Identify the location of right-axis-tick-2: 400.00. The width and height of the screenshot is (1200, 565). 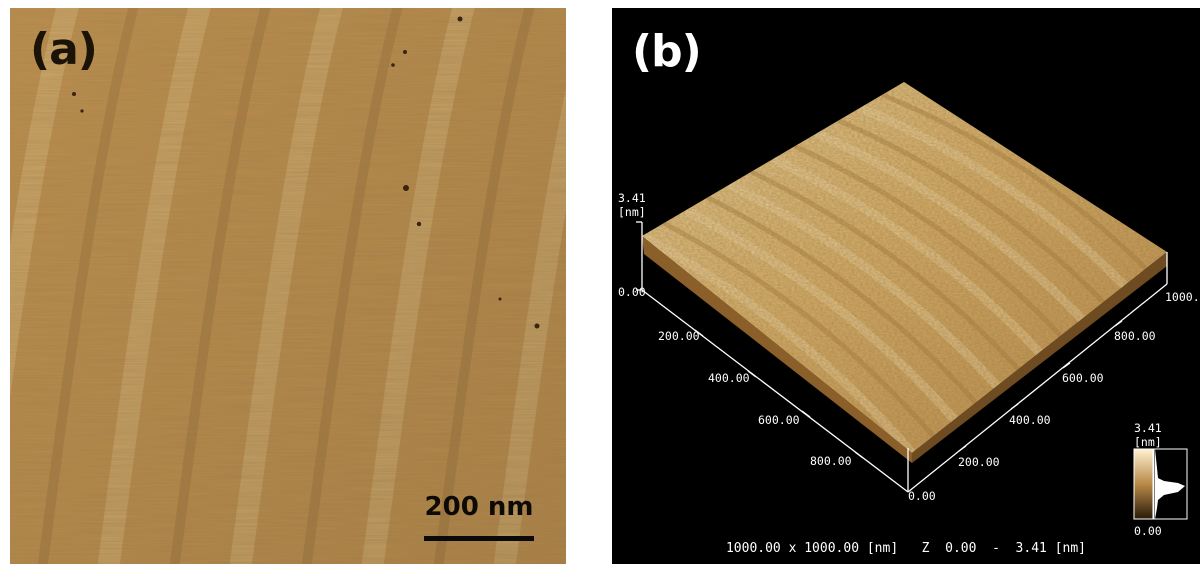
(1030, 420).